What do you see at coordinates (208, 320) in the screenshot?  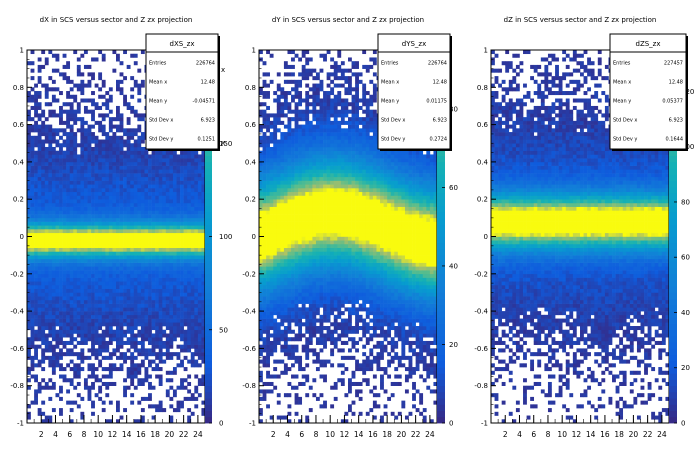 I see `palette-segment` at bounding box center [208, 320].